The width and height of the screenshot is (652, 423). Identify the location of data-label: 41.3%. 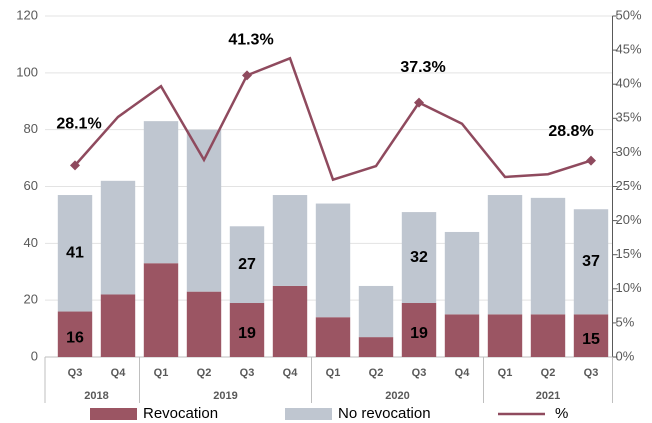
(250, 40).